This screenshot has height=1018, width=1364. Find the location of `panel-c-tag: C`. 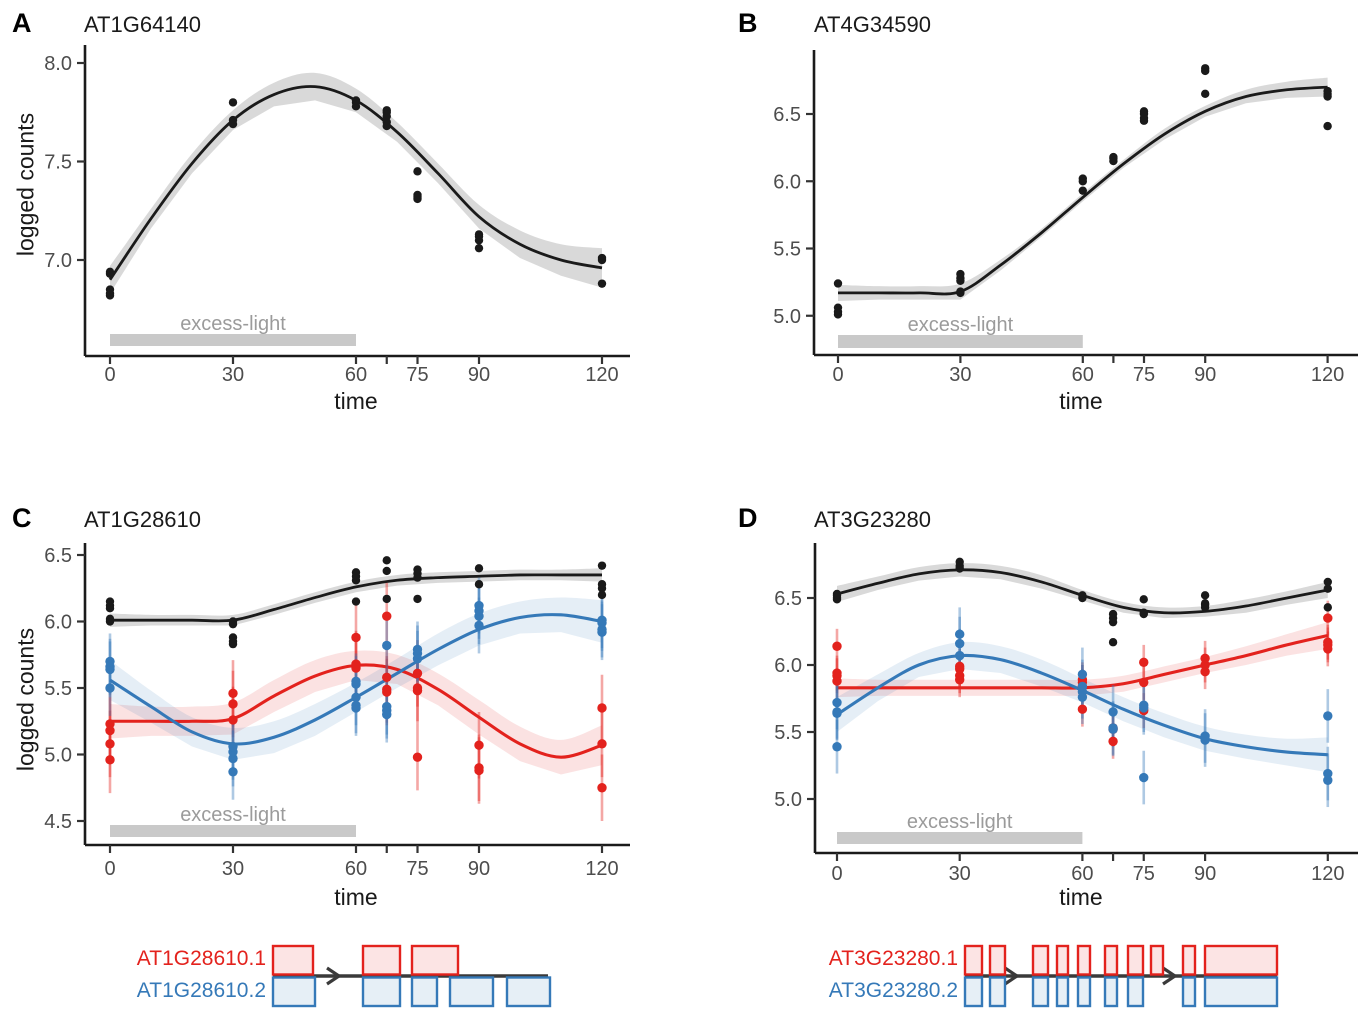

panel-c-tag: C is located at coordinates (22, 518).